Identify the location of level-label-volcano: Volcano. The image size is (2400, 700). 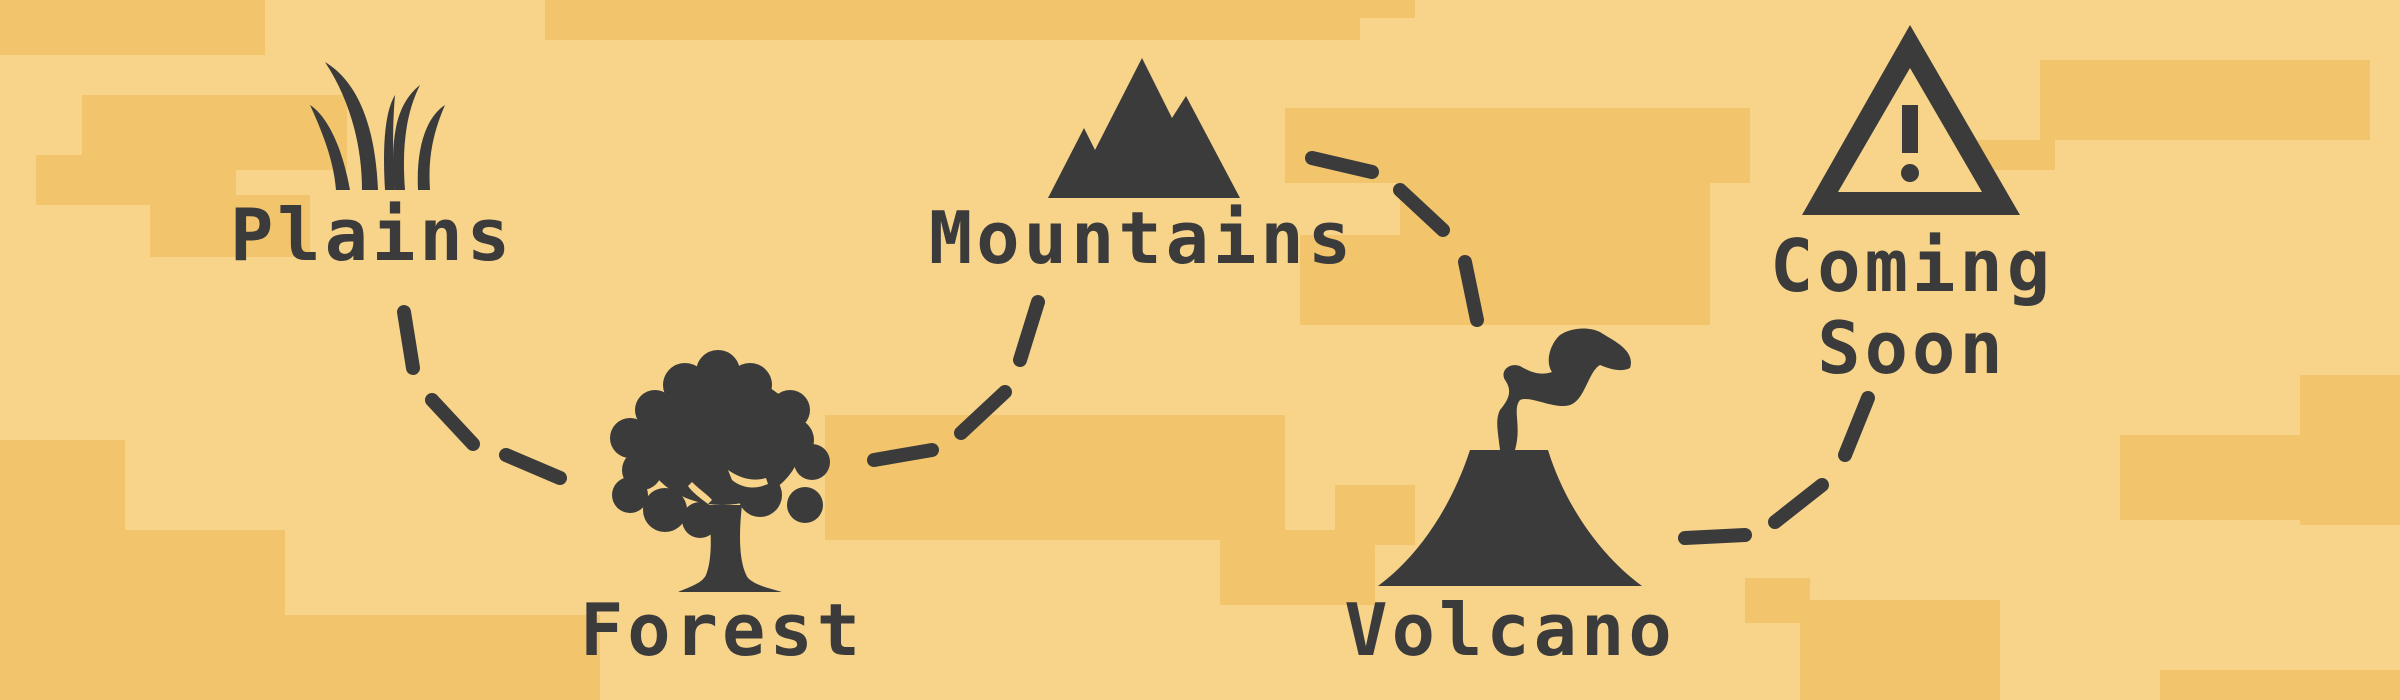
(1510, 630).